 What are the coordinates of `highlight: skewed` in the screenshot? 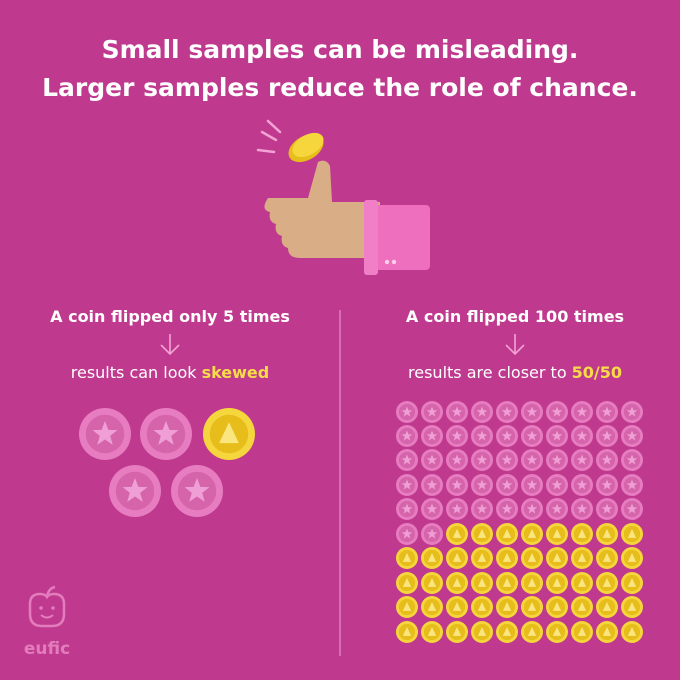 It's located at (236, 372).